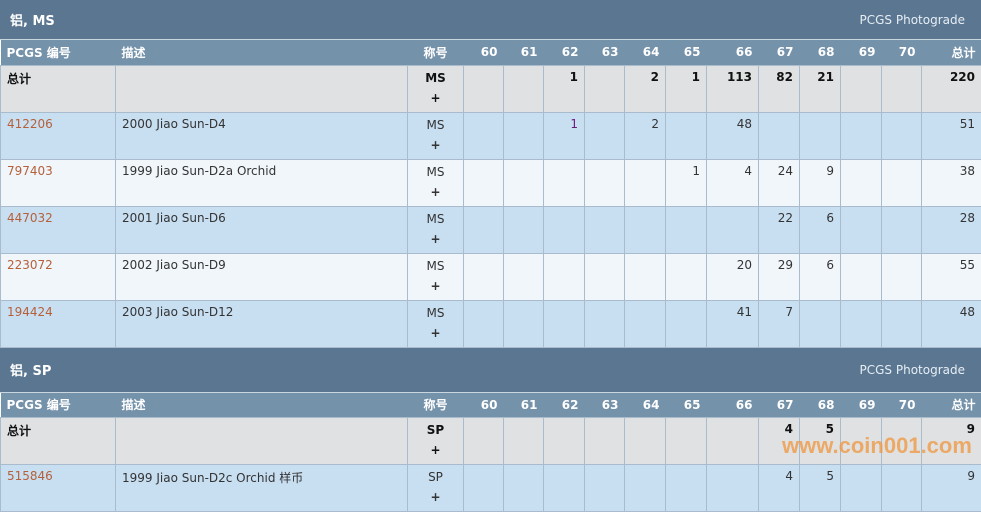 This screenshot has height=512, width=981. I want to click on description: 2003 Jiao Sun-D12, so click(177, 312).